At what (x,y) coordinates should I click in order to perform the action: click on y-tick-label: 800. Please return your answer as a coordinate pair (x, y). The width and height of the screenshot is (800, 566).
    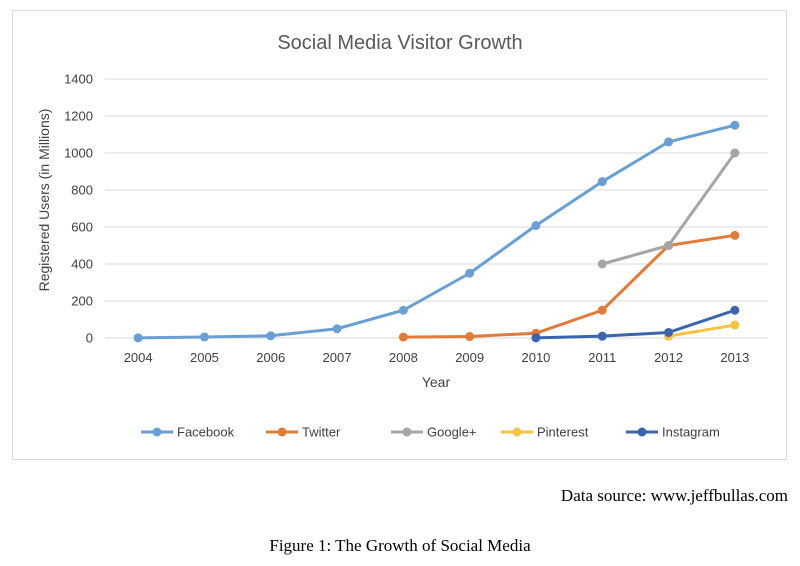
    Looking at the image, I should click on (82, 190).